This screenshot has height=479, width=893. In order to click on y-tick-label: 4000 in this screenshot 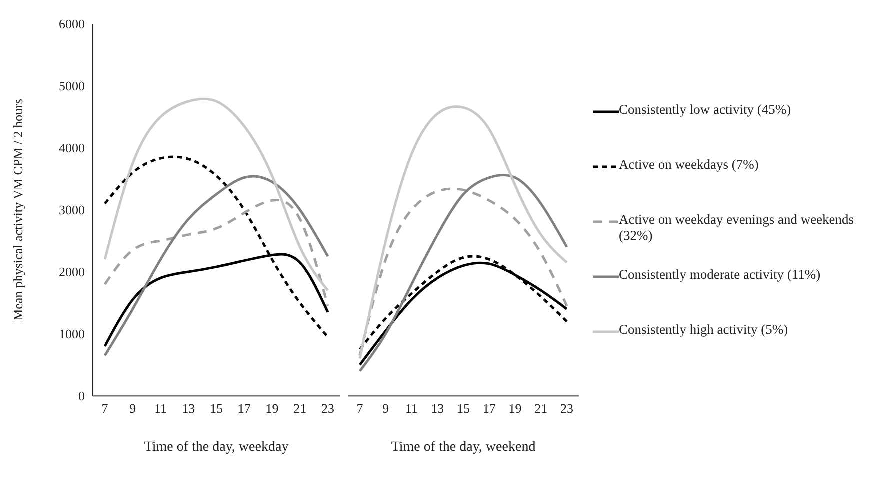, I will do `click(72, 148)`.